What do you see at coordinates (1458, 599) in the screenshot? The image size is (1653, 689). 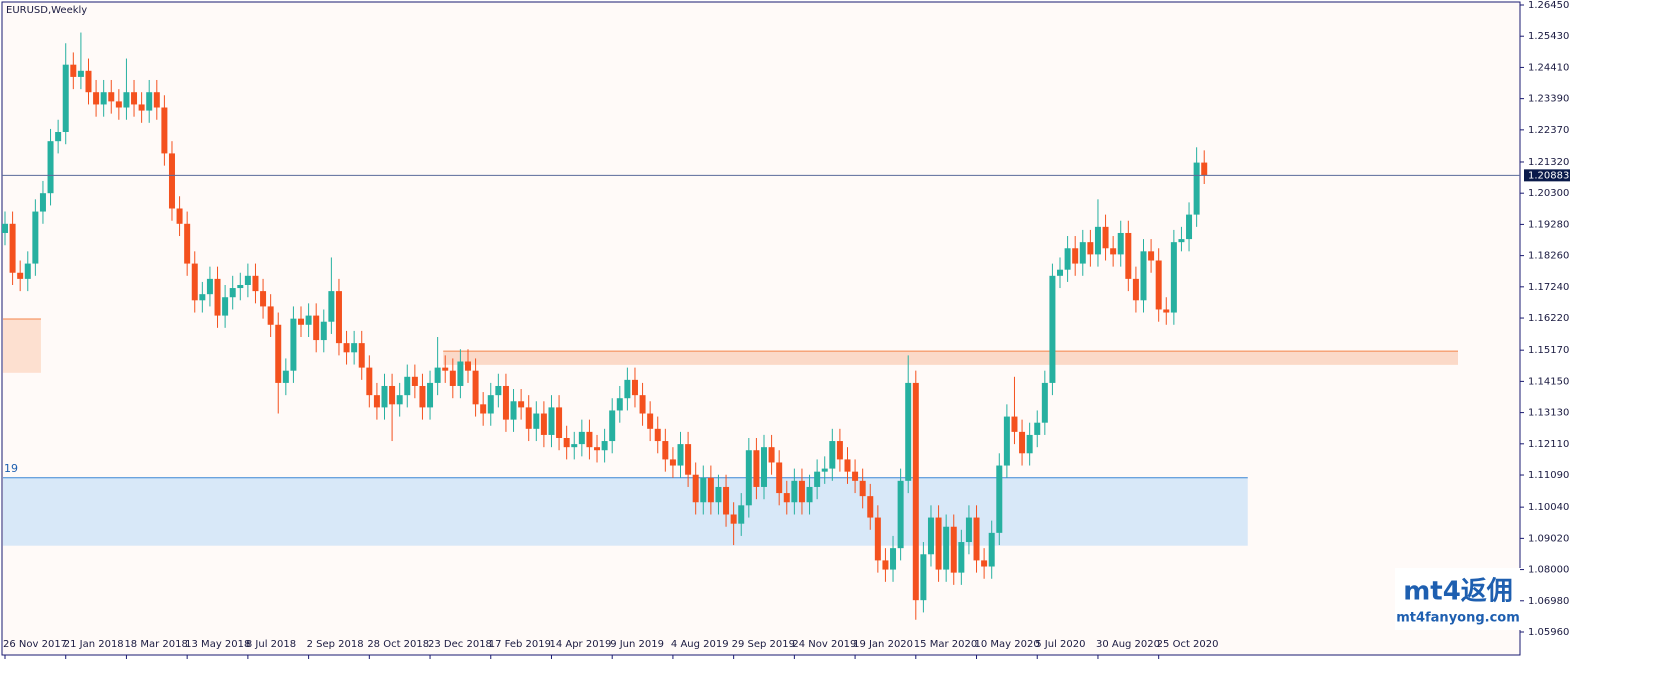 I see `watermark-box` at bounding box center [1458, 599].